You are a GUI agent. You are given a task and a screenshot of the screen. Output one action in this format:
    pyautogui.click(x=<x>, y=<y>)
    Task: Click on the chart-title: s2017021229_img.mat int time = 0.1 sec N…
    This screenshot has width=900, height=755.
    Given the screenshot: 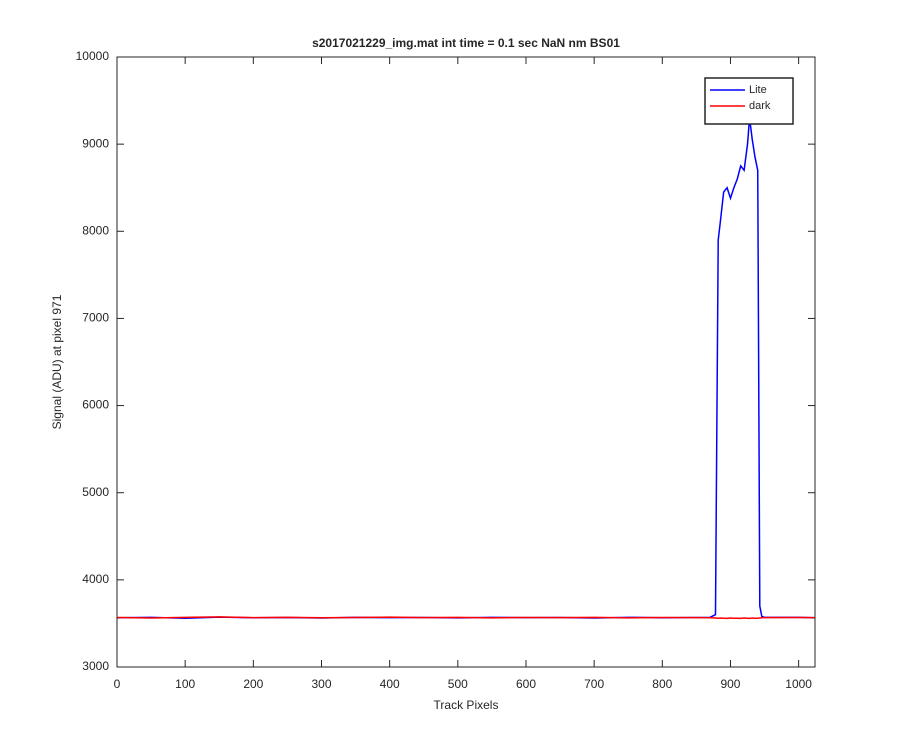 What is the action you would take?
    pyautogui.click(x=466, y=43)
    